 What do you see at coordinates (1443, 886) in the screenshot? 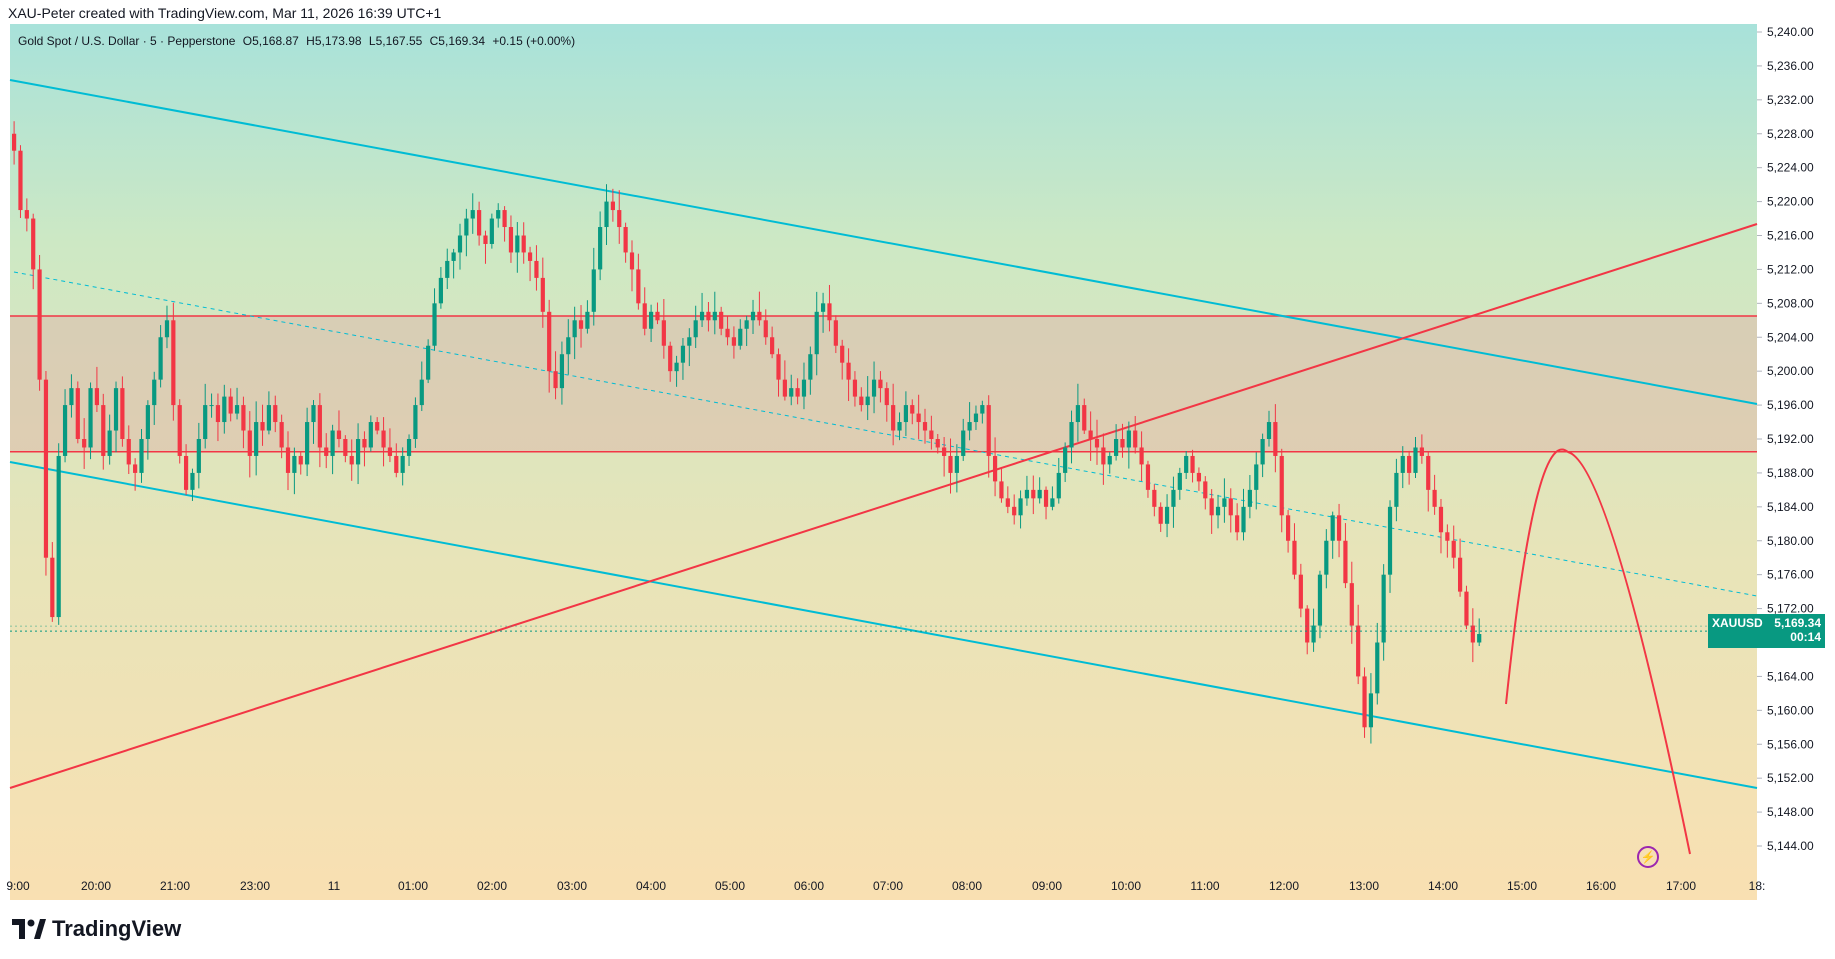
I see `x-tick-label: 14:00` at bounding box center [1443, 886].